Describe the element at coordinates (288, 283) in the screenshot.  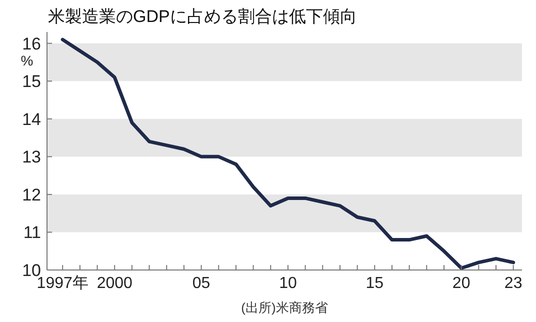
I see `x-tick-label: 10` at that location.